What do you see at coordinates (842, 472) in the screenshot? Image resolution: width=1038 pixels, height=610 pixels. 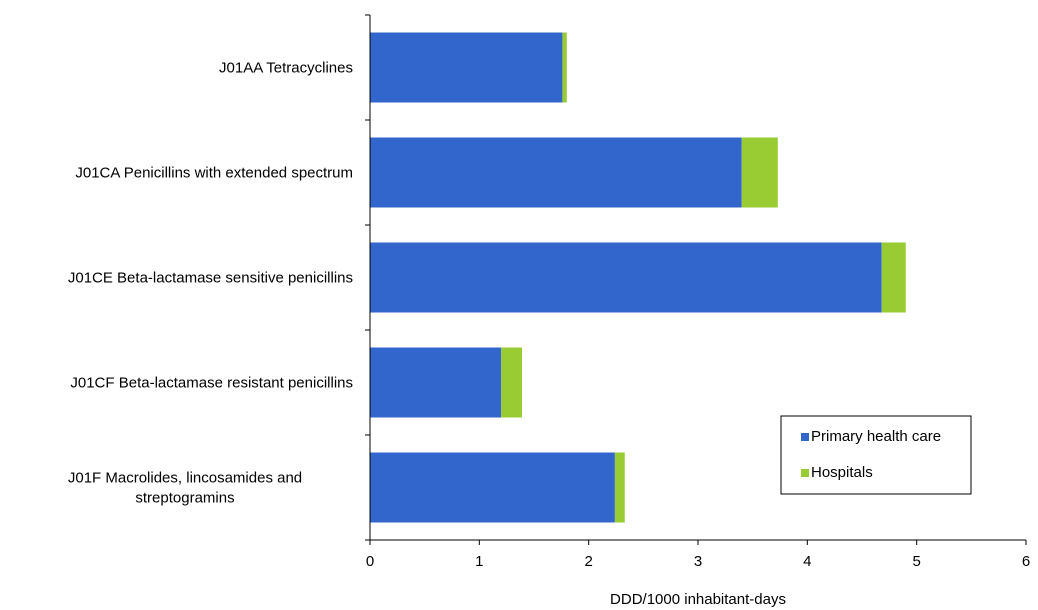 I see `legend-label: Hospitals` at bounding box center [842, 472].